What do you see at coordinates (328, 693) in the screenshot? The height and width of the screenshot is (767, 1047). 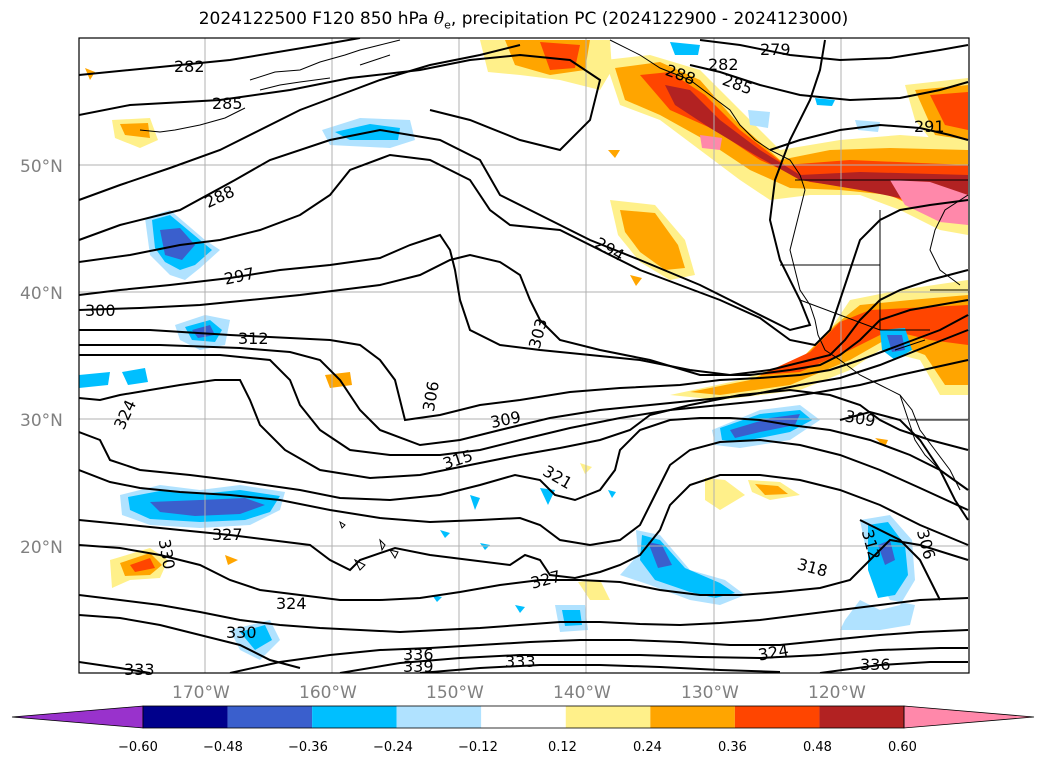 I see `lon-label-160w: 160°W` at bounding box center [328, 693].